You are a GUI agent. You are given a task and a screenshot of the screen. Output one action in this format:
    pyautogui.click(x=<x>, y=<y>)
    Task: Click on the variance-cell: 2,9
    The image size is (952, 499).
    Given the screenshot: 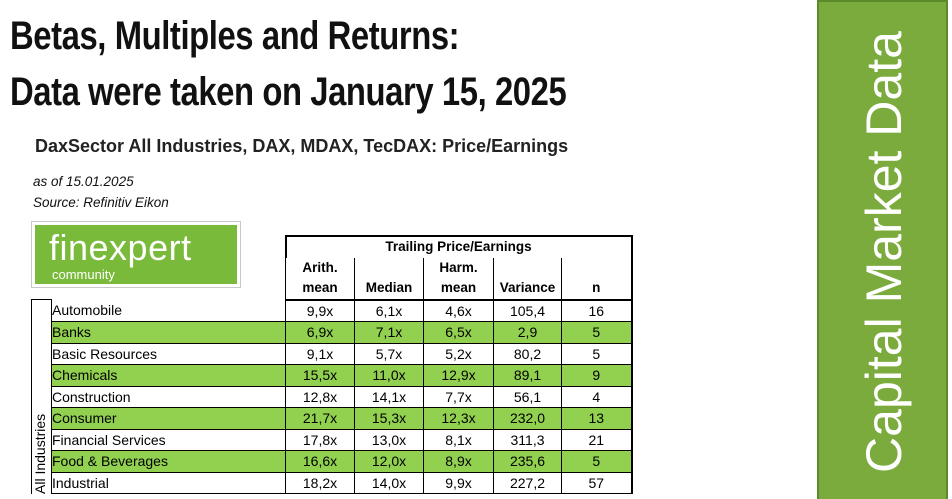 What is the action you would take?
    pyautogui.click(x=527, y=332)
    